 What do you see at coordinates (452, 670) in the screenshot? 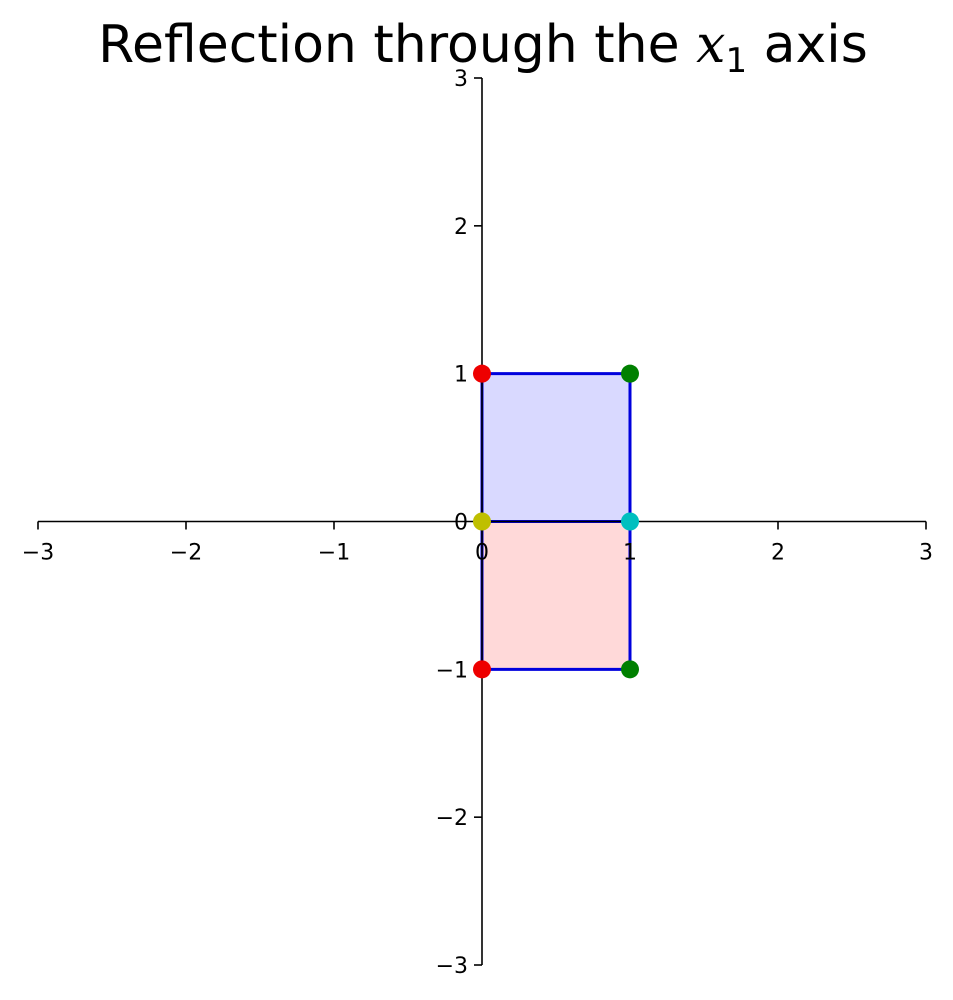
I see `y-tick-label: −1` at bounding box center [452, 670].